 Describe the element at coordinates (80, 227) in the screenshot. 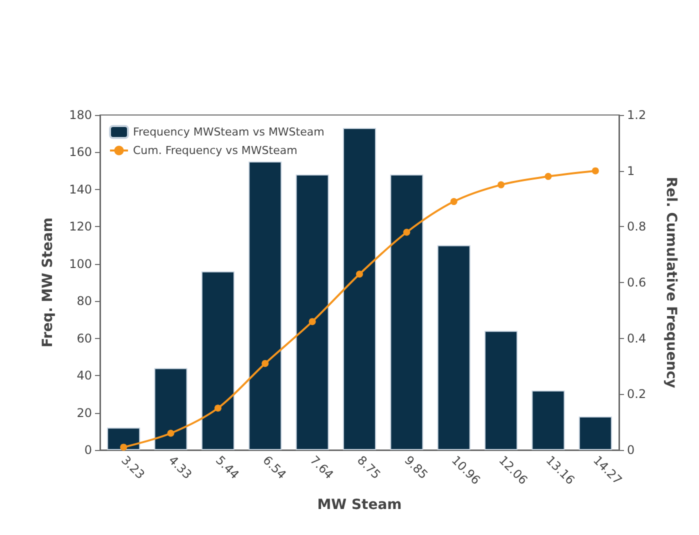

I see `y-tick-label: 120` at that location.